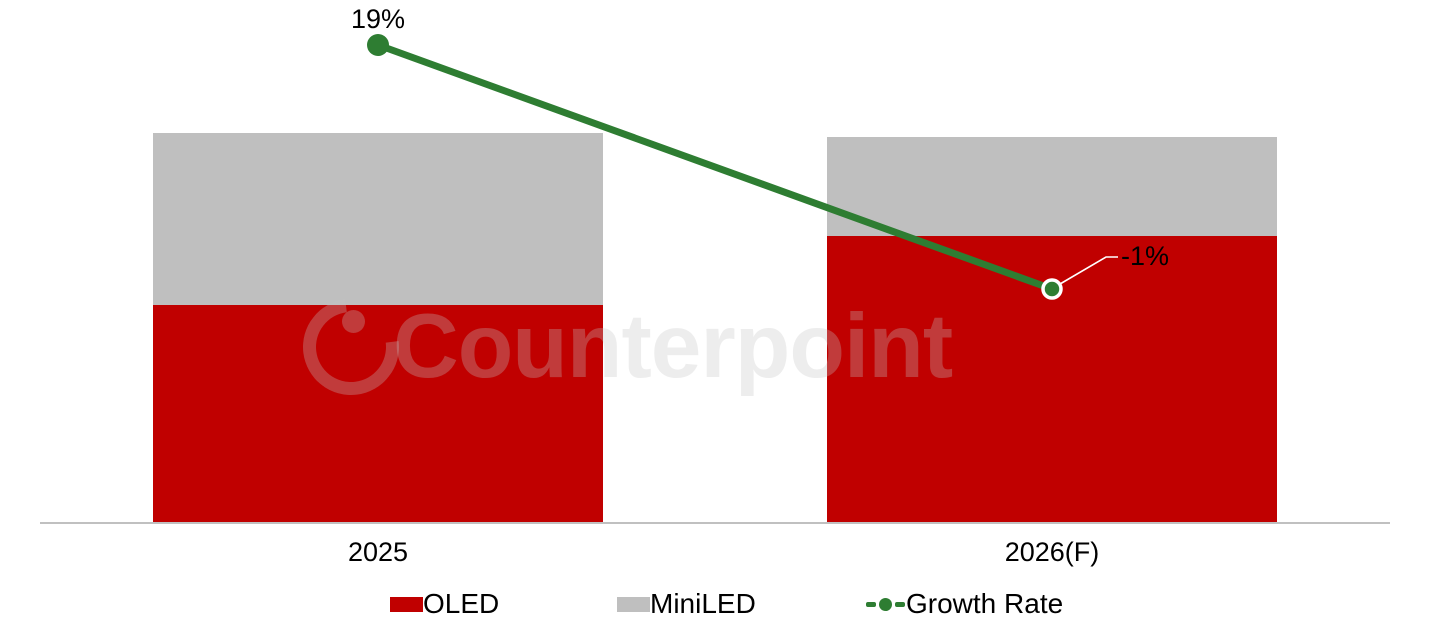  I want to click on legend-label-growth-rate: Growth Rate, so click(985, 603).